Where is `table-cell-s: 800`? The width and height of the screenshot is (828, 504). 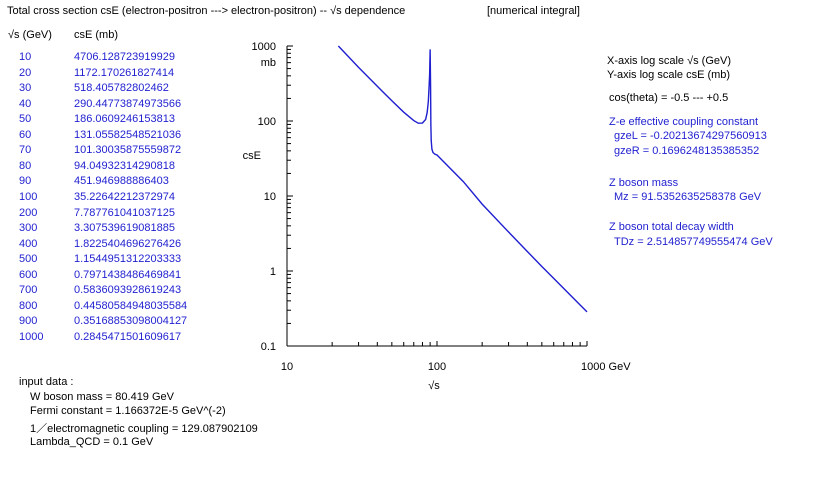
table-cell-s: 800 is located at coordinates (28, 305).